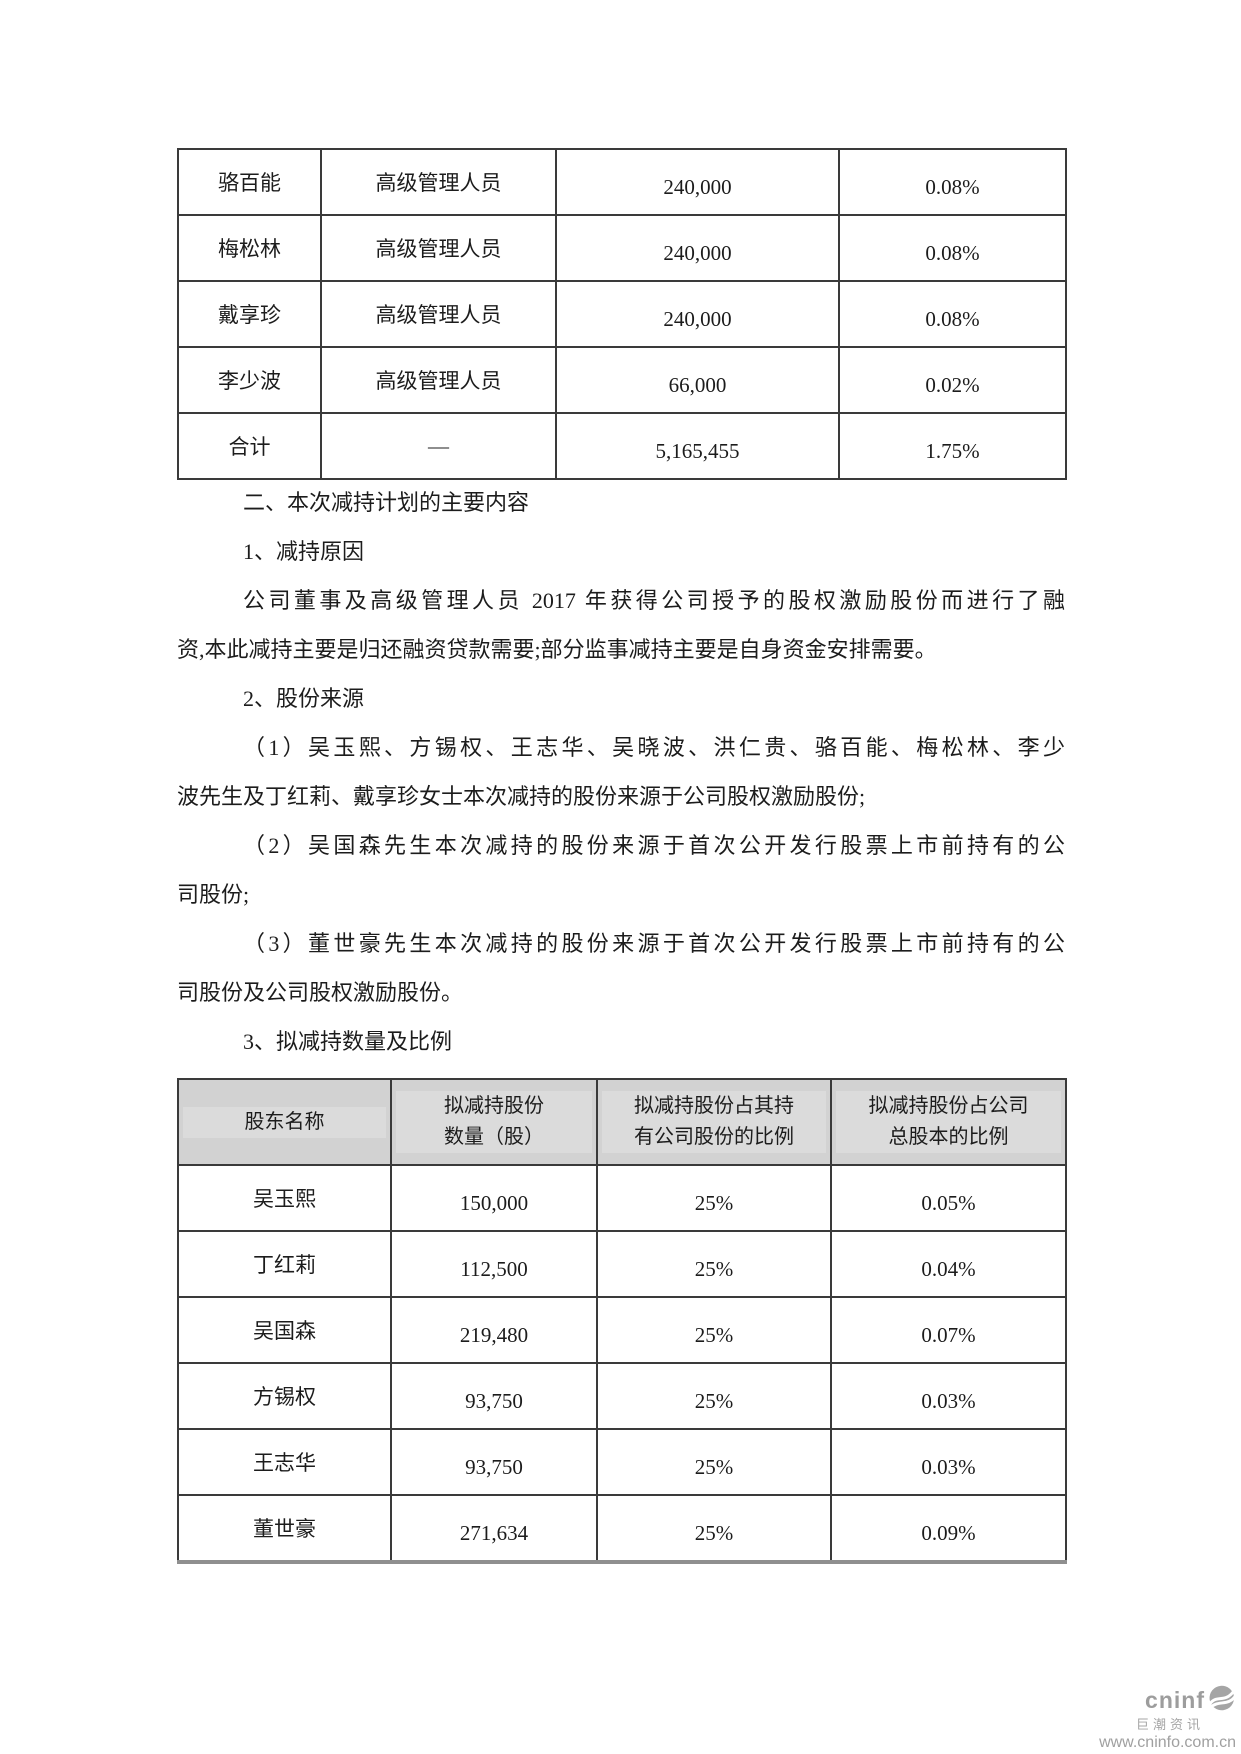 Image resolution: width=1241 pixels, height=1754 pixels. I want to click on table-row: 骆百能 高级管理人员 240,000 0.08%, so click(622, 182).